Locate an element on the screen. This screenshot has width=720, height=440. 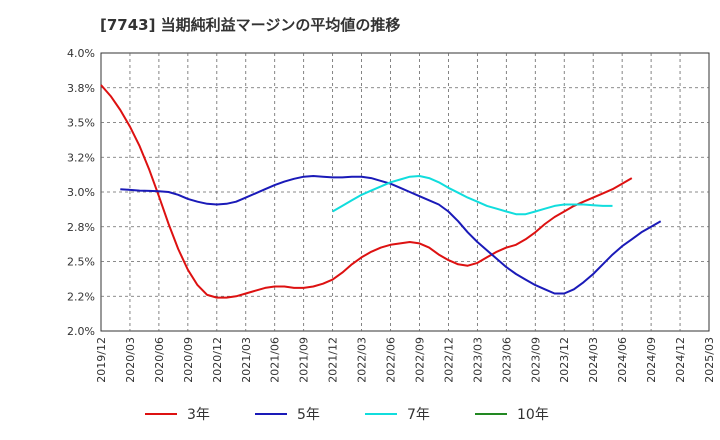
legend-label-1: 5年 is located at coordinates (308, 415).